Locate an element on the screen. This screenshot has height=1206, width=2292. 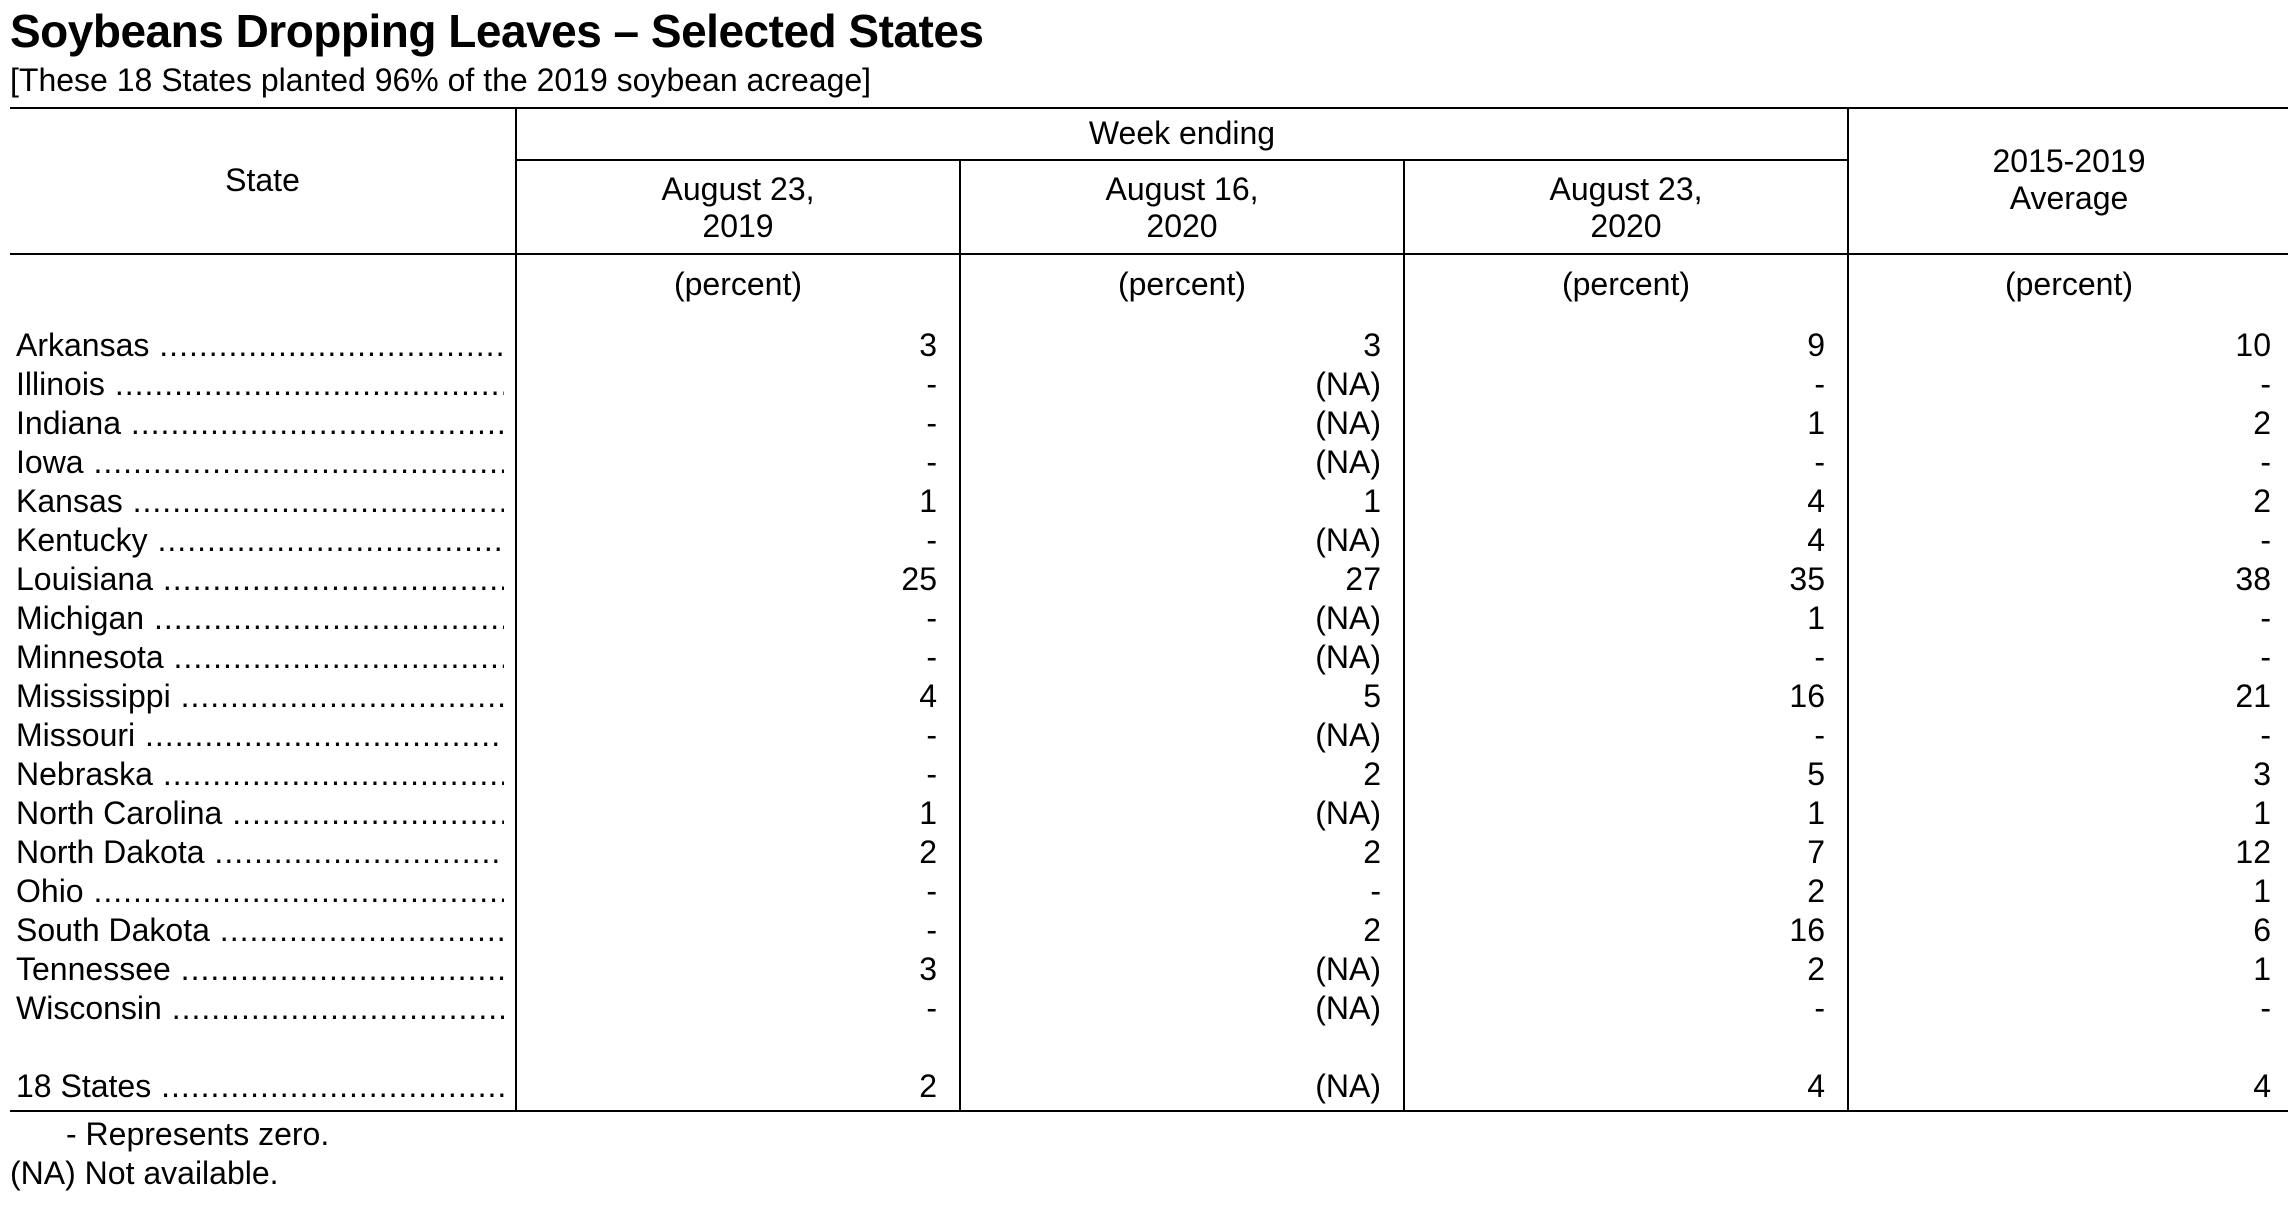
state-name: Ohio is located at coordinates (260, 891).